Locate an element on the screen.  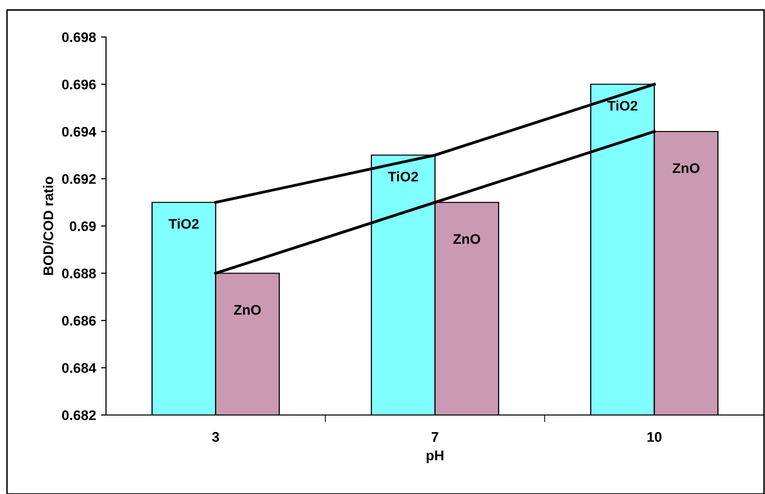
y-tick-label: 0.692 is located at coordinates (79, 179).